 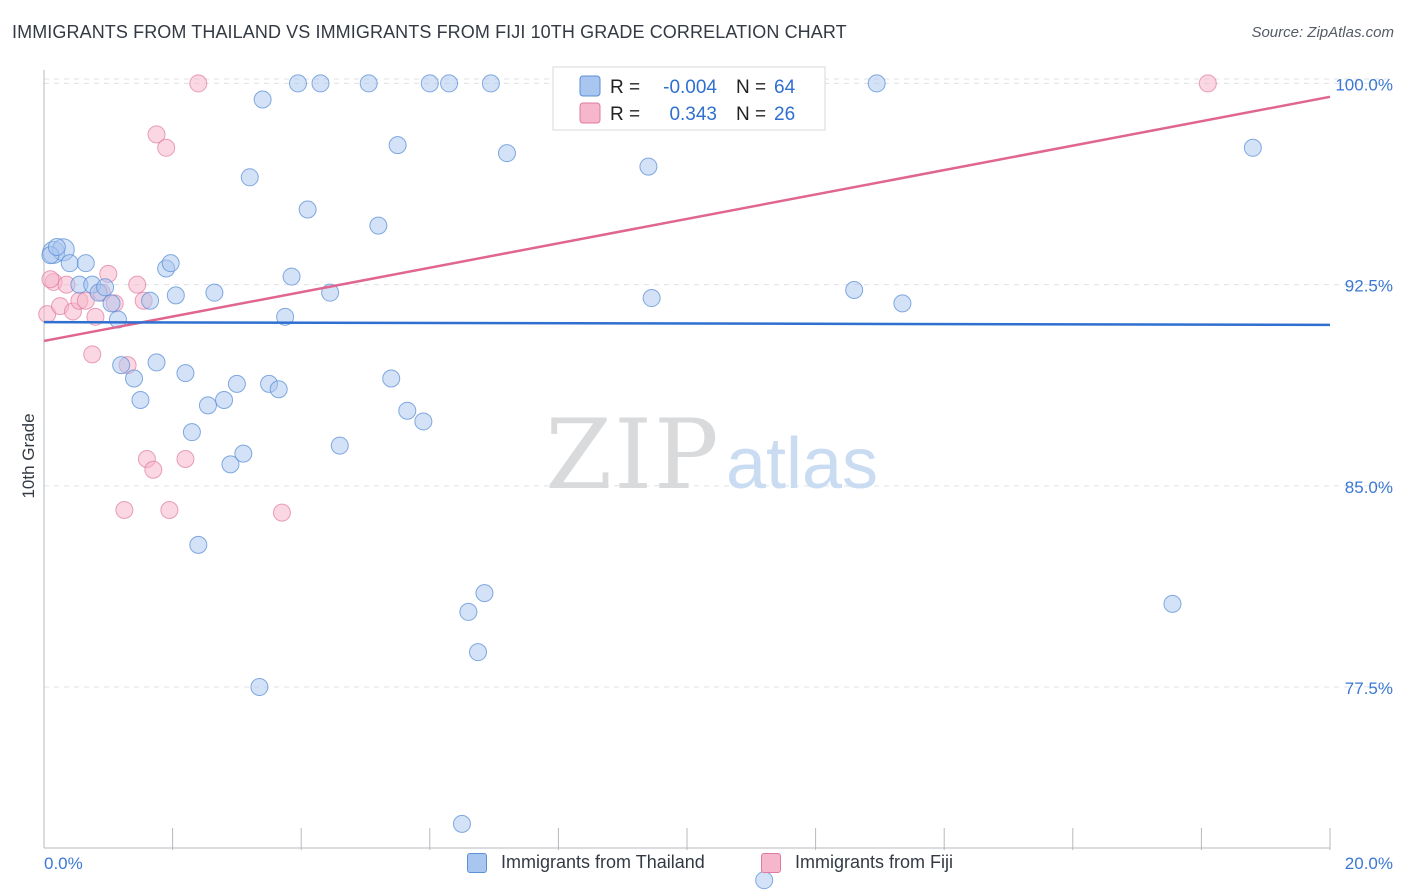 What do you see at coordinates (1364, 84) in the screenshot?
I see `y-tick-label: 100.0%` at bounding box center [1364, 84].